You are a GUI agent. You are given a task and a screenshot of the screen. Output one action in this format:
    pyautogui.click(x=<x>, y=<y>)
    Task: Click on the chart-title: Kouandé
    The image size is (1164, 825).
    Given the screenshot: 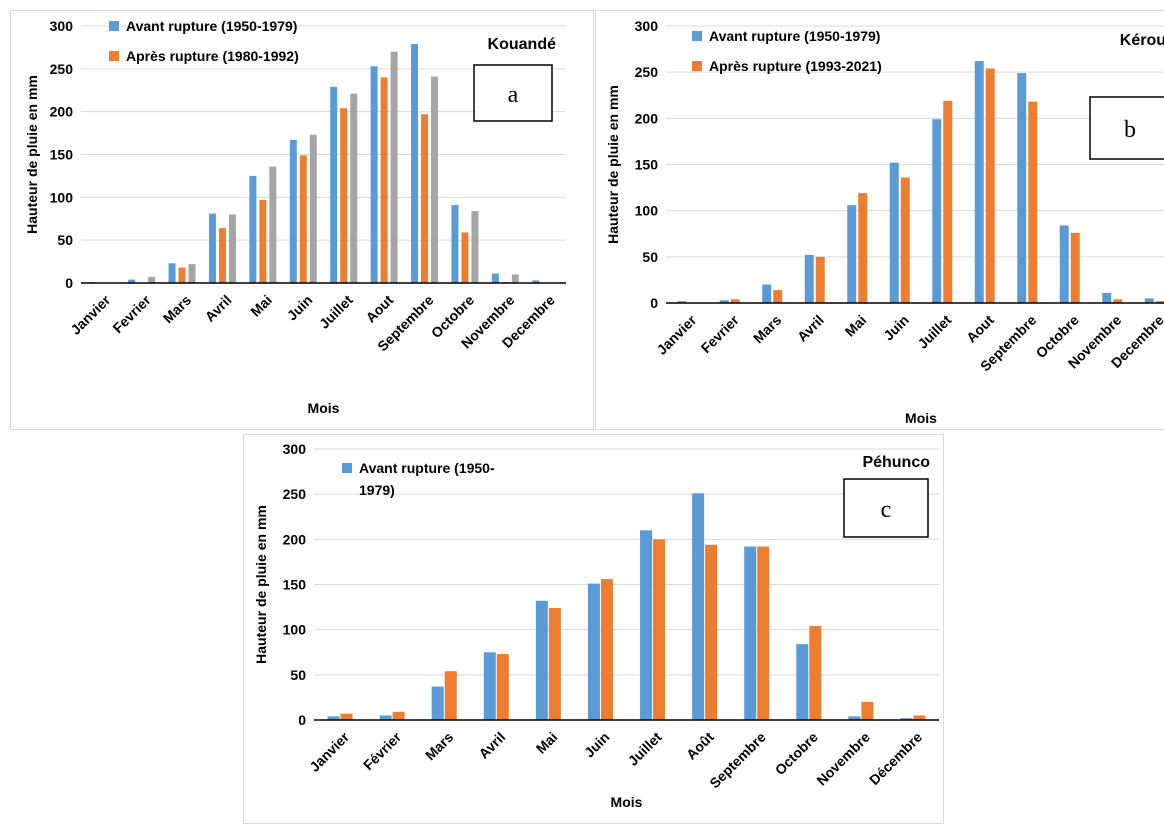 What is the action you would take?
    pyautogui.click(x=522, y=44)
    